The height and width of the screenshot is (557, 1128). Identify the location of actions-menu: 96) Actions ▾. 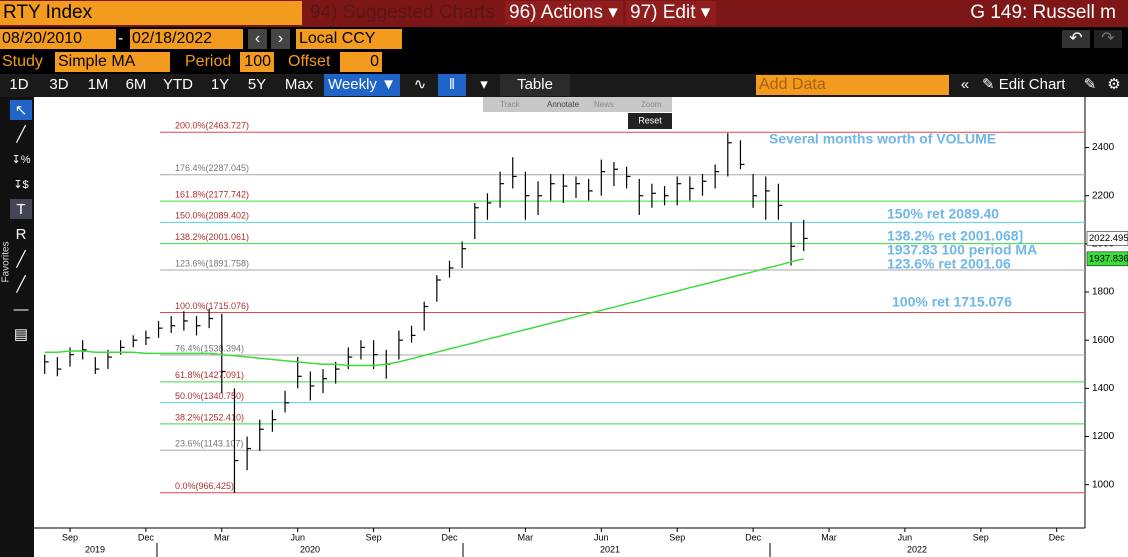
(564, 13).